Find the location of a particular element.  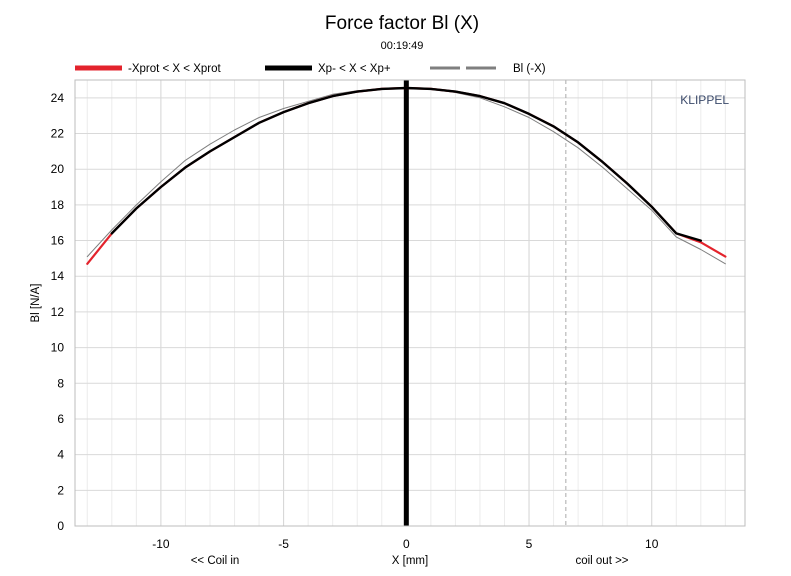

y-tick-label: 20 is located at coordinates (58, 169).